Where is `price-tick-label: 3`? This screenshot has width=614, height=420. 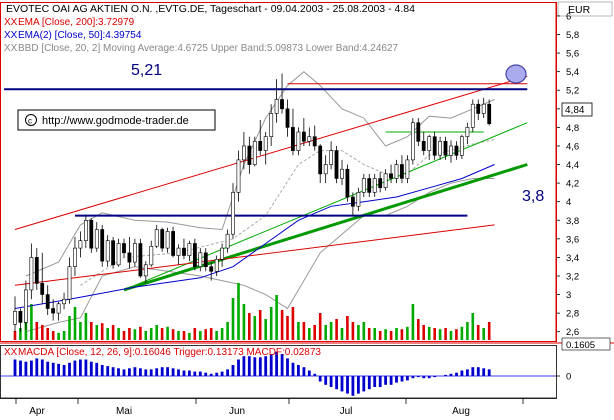
price-tick-label: 3 is located at coordinates (568, 295).